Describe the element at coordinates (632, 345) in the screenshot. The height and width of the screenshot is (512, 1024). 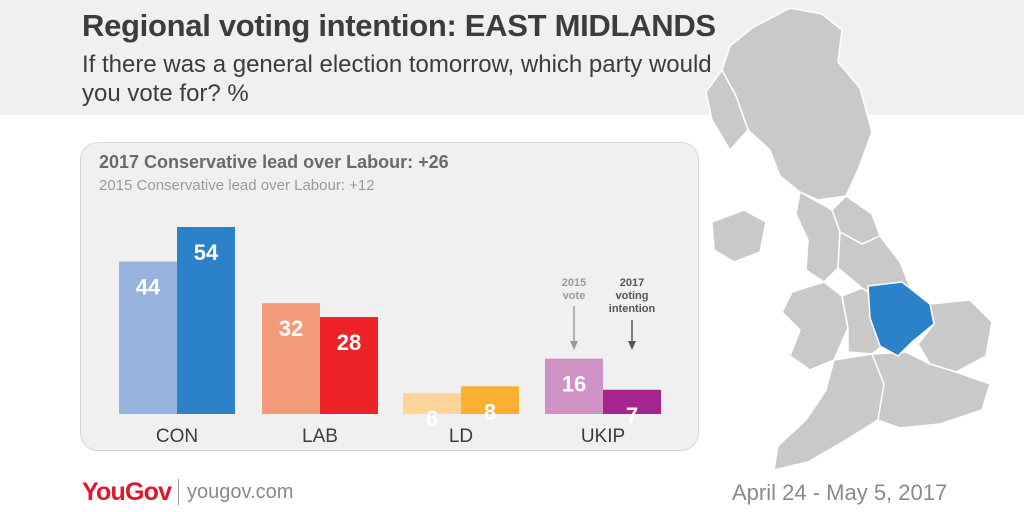
I see `annotation-2017-arrowhead` at that location.